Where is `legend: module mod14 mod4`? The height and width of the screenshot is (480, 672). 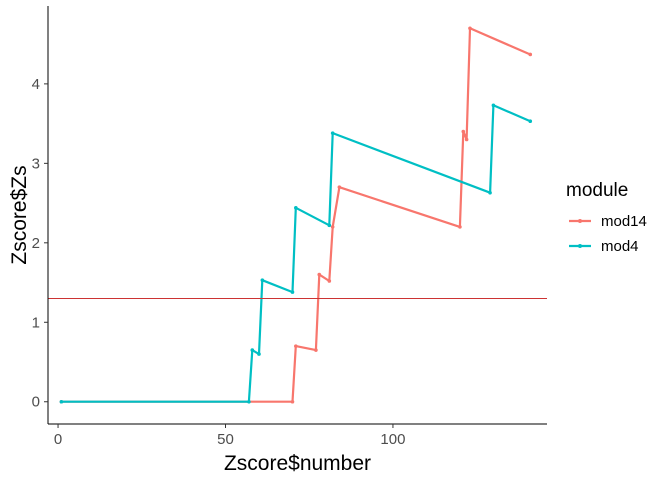 legend: module mod14 mod4 is located at coordinates (606, 217).